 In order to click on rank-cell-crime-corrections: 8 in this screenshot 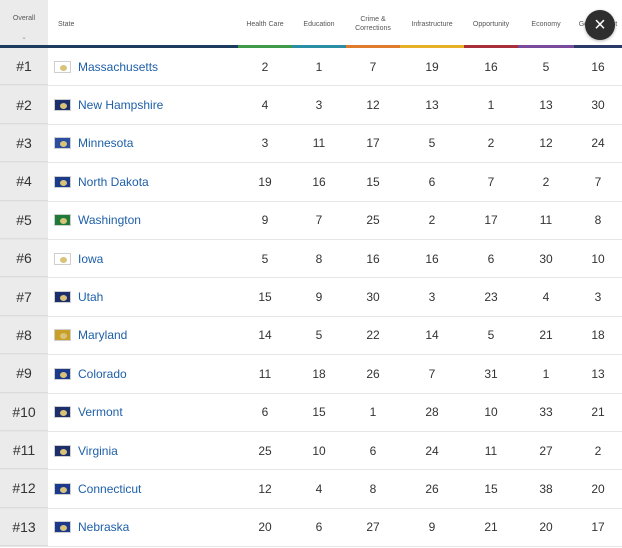, I will do `click(373, 488)`.